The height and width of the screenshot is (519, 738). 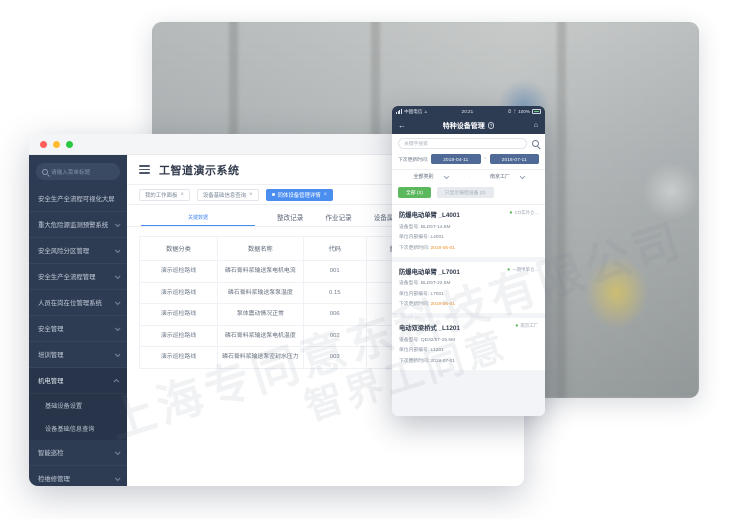 I want to click on app-header: 工智道演示系统, so click(x=325, y=170).